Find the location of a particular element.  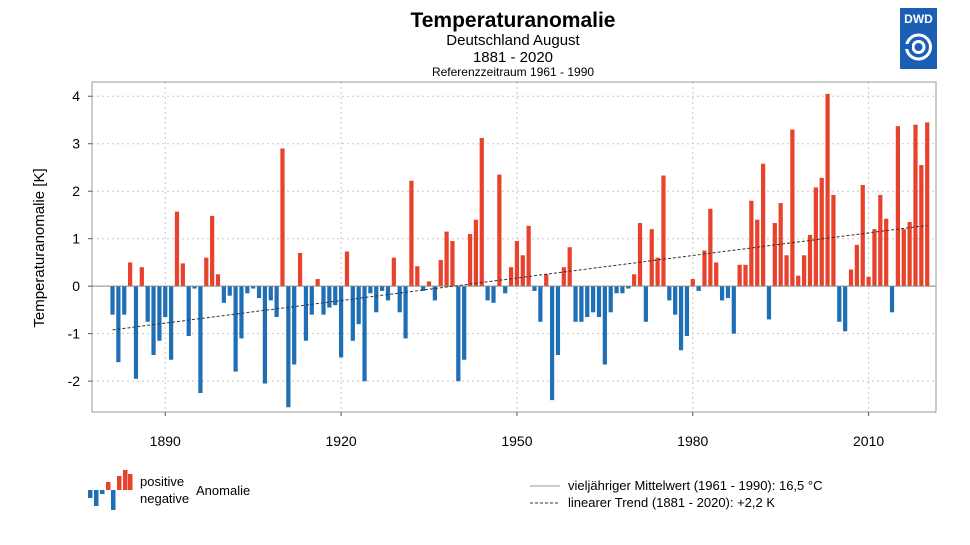

bar-1938 is located at coordinates (446, 259).